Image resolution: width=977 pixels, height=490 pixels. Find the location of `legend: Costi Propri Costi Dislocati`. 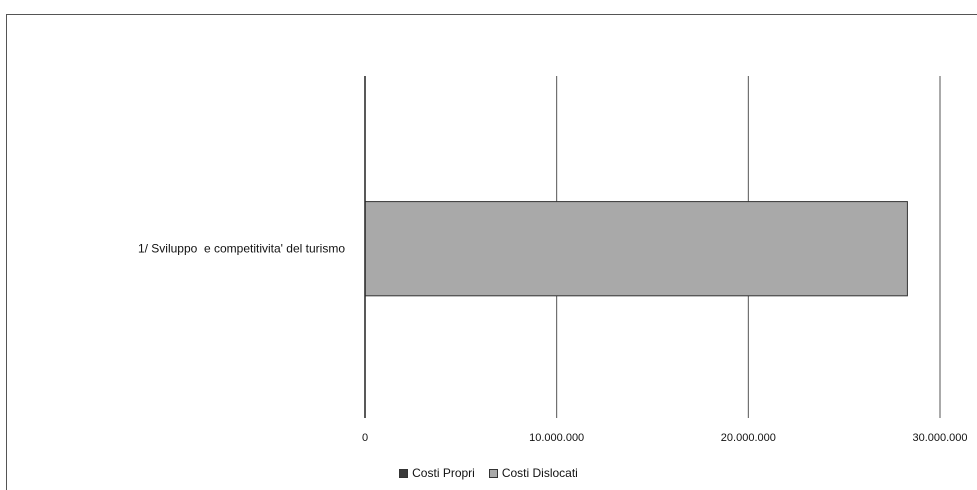

legend: Costi Propri Costi Dislocati is located at coordinates (488, 473).